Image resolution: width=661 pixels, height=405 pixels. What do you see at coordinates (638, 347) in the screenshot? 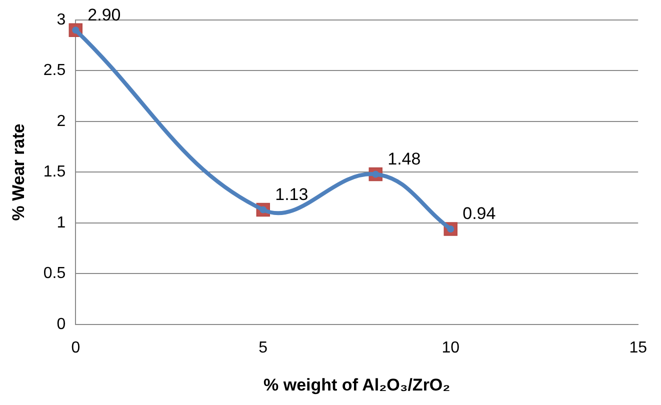
I see `x-tick-label: 15` at bounding box center [638, 347].